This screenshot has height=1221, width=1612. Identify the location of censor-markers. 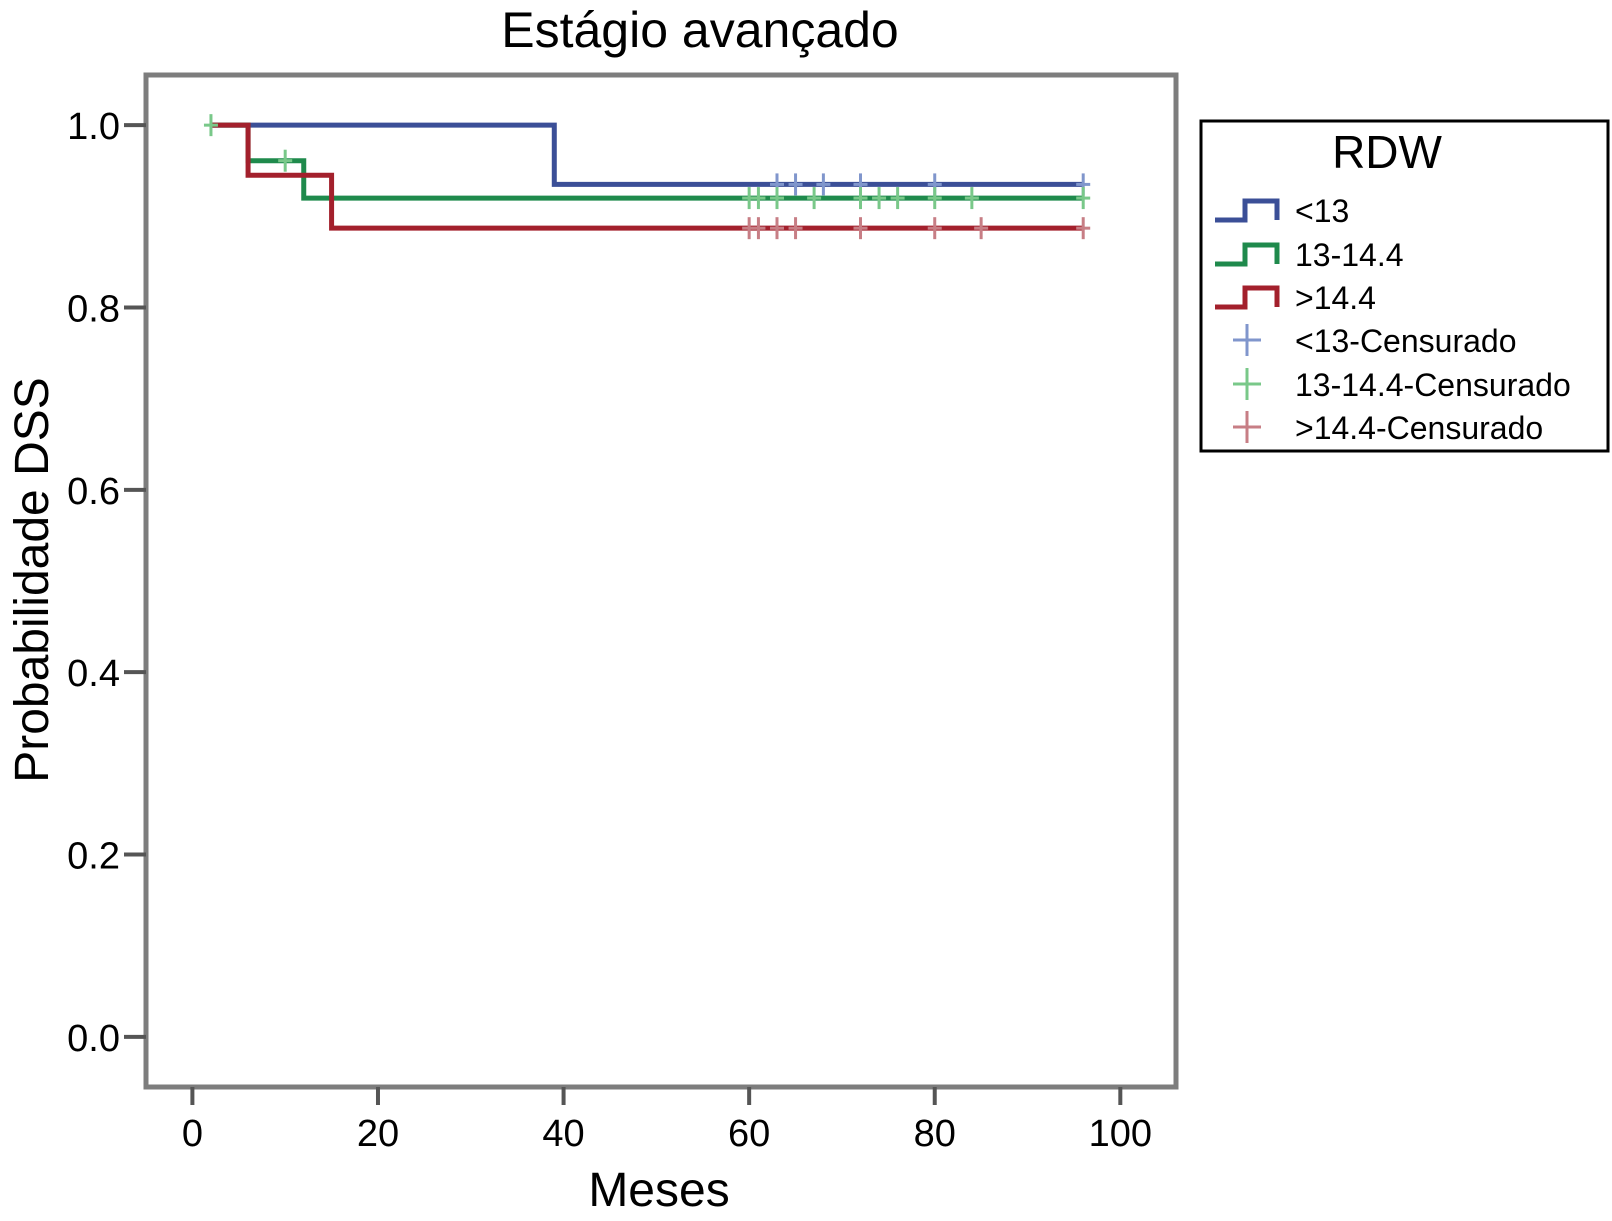
(647, 177).